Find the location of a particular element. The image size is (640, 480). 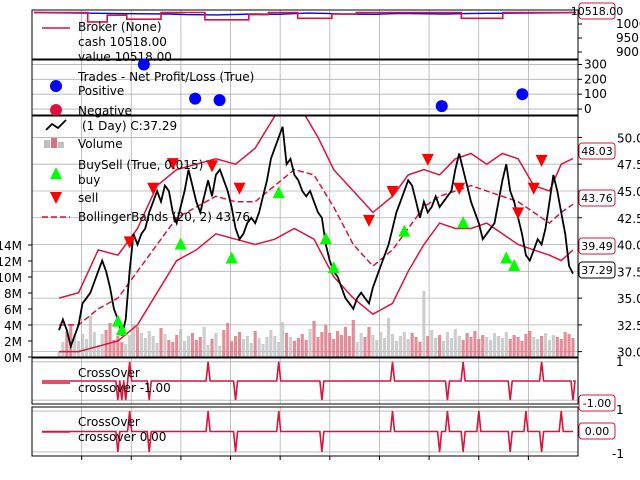

volume-tick-label: 10M is located at coordinates (11, 278).